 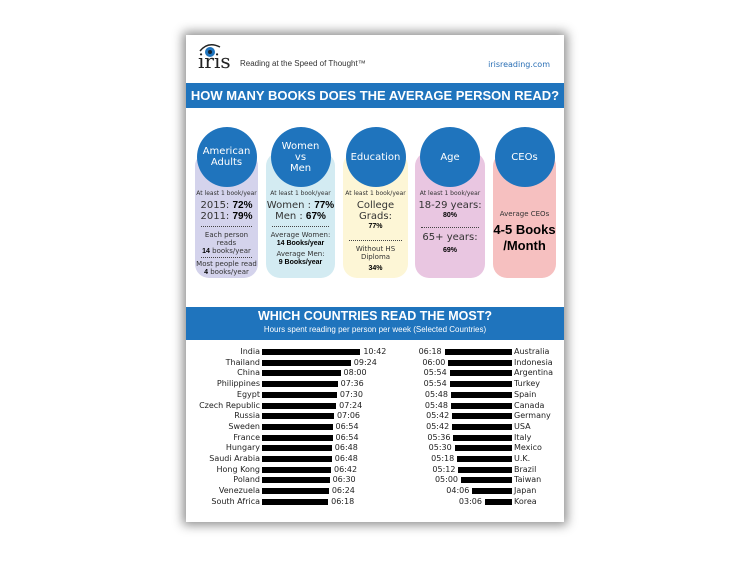 I want to click on value-label: 05:18, so click(x=443, y=458).